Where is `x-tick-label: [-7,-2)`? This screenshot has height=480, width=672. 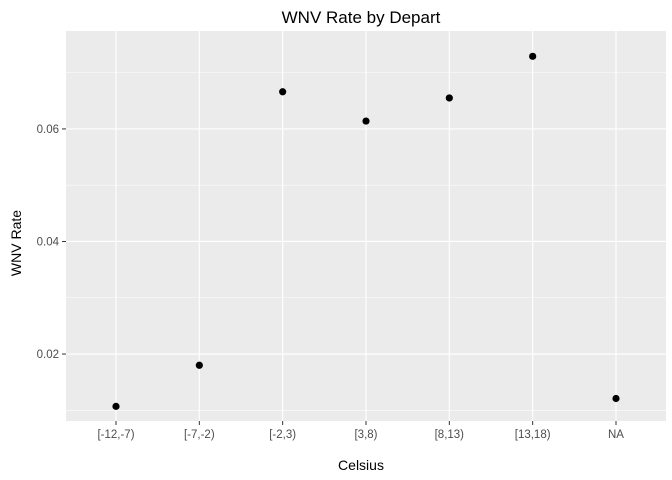
x-tick-label: [-7,-2) is located at coordinates (199, 435).